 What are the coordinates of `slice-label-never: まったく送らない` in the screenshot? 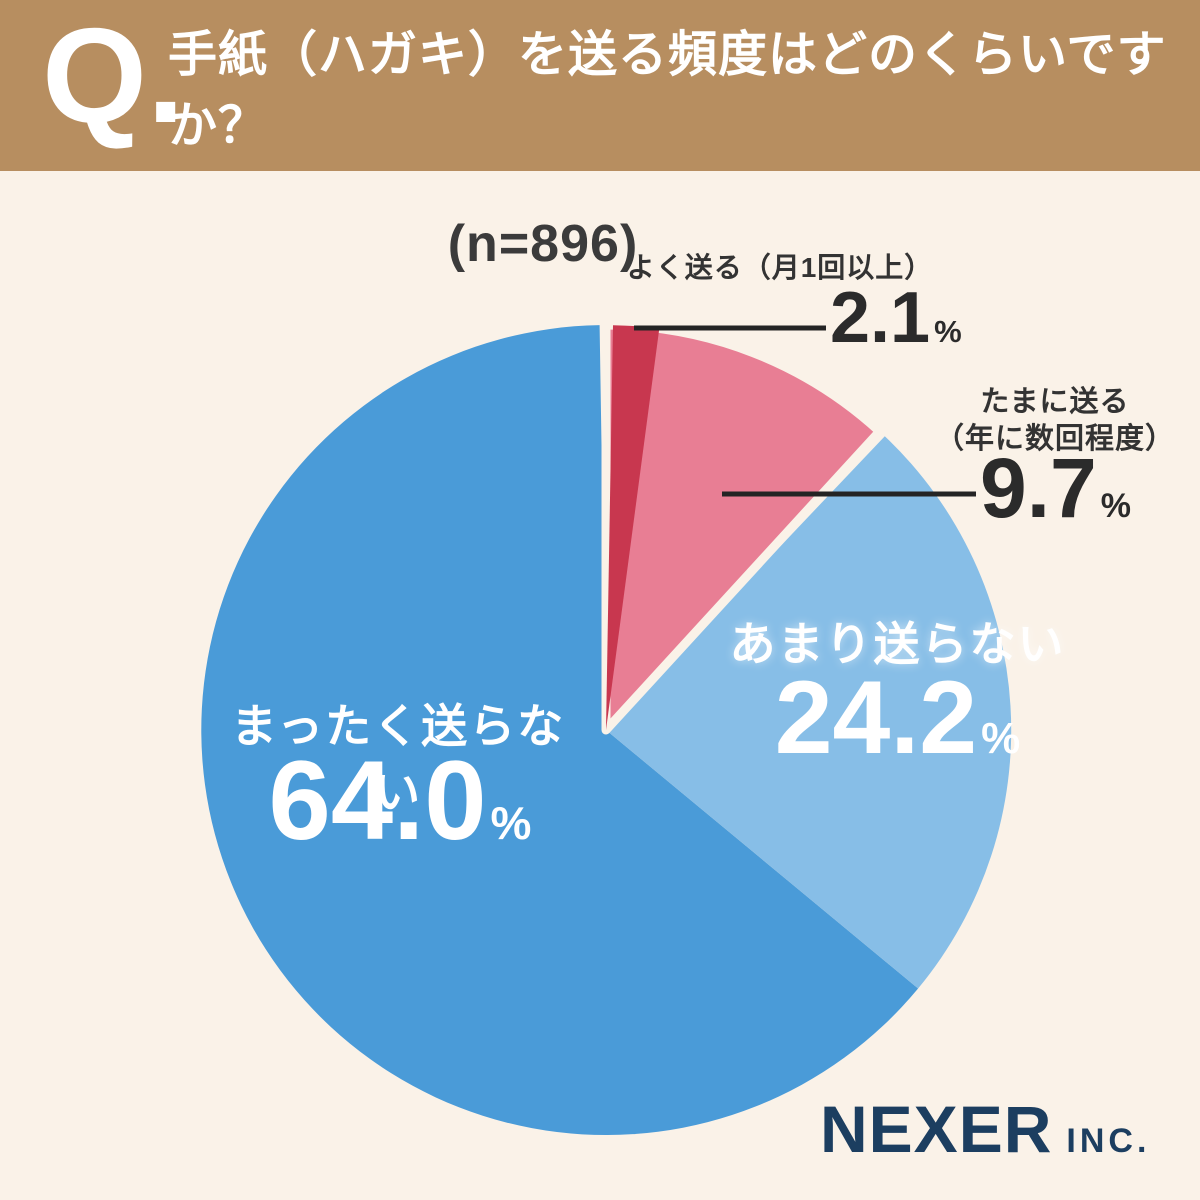 It's located at (398, 759).